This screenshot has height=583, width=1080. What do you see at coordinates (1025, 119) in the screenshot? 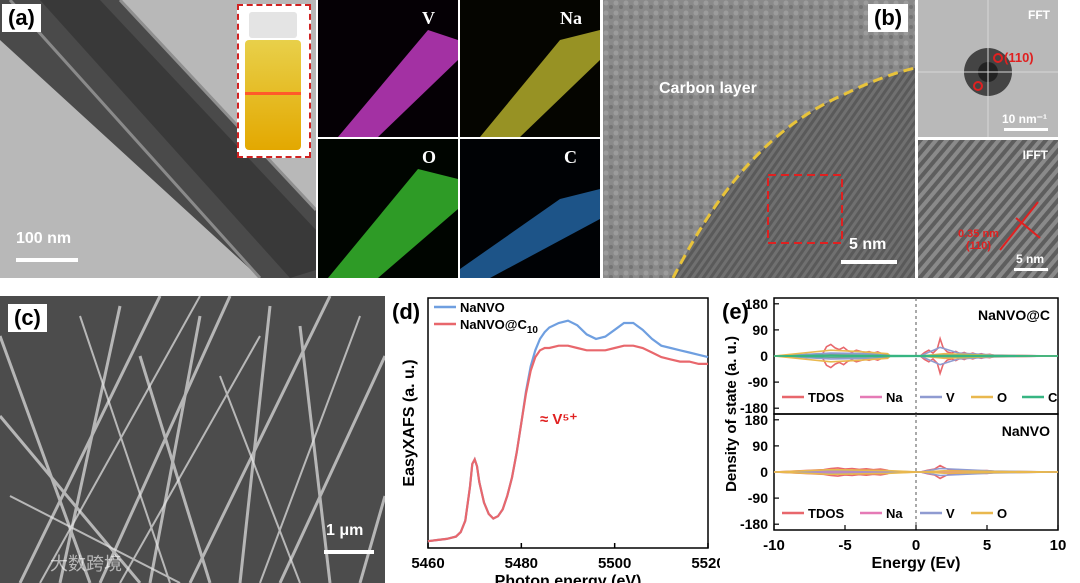
I see `fft-scalebar-label: 10 nm⁻¹` at bounding box center [1025, 119].